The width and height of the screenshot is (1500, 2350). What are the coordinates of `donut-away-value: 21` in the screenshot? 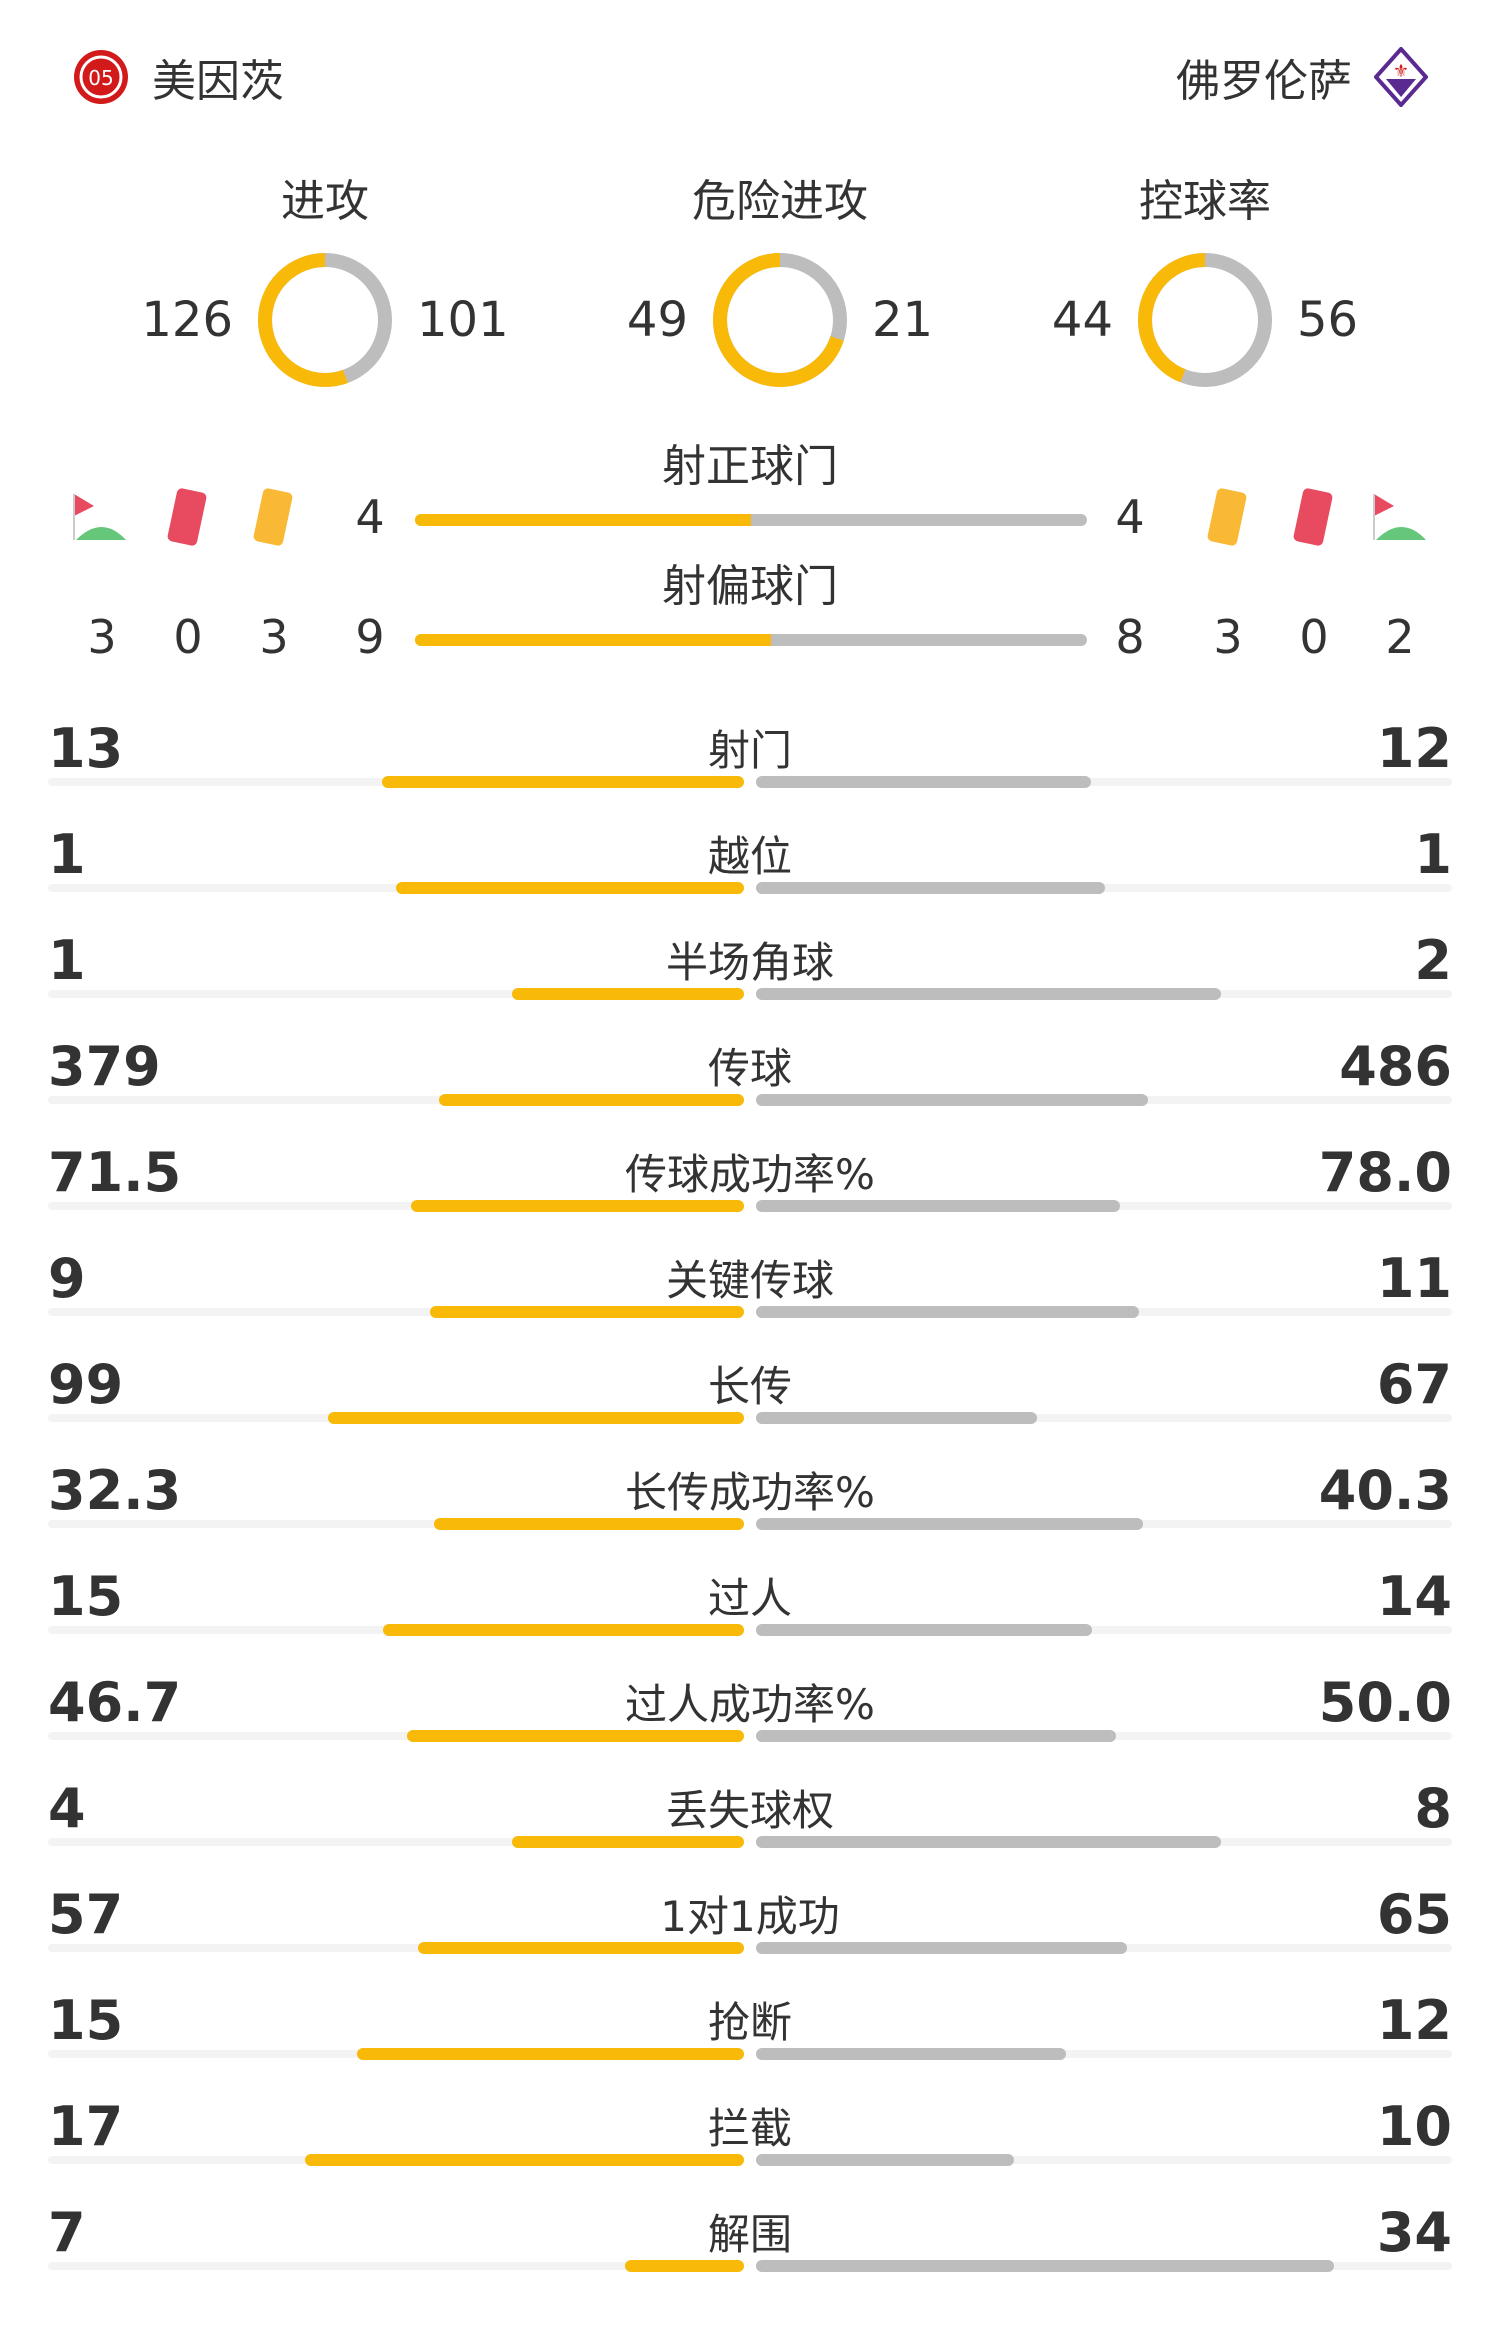 It's located at (903, 320).